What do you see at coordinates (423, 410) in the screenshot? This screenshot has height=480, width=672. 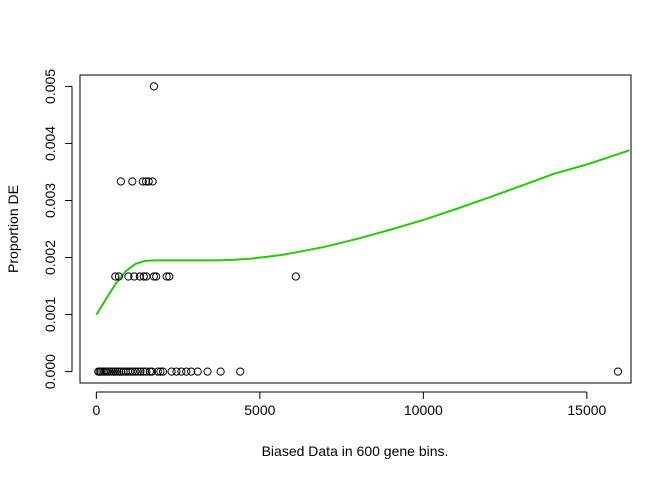 I see `x-tick-label: 10000` at bounding box center [423, 410].